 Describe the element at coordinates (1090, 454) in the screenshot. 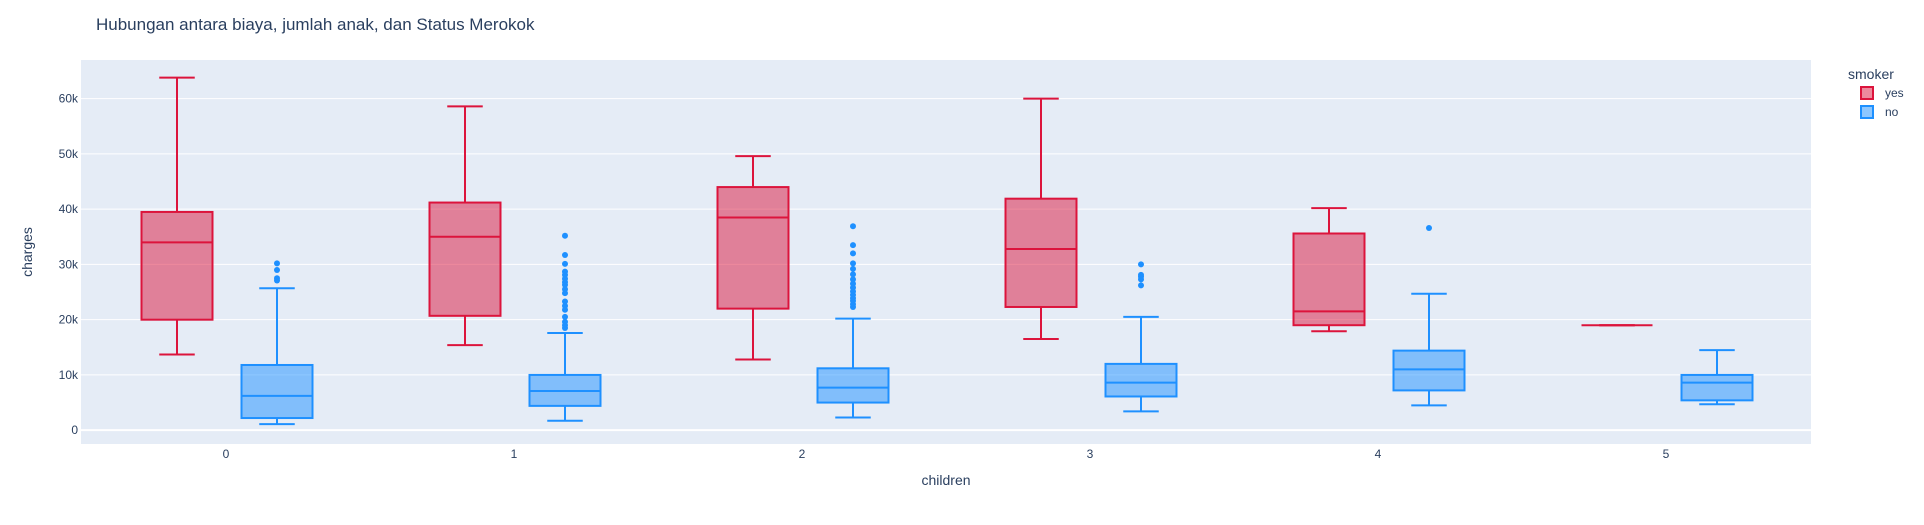

I see `x-tick-label: 3` at that location.